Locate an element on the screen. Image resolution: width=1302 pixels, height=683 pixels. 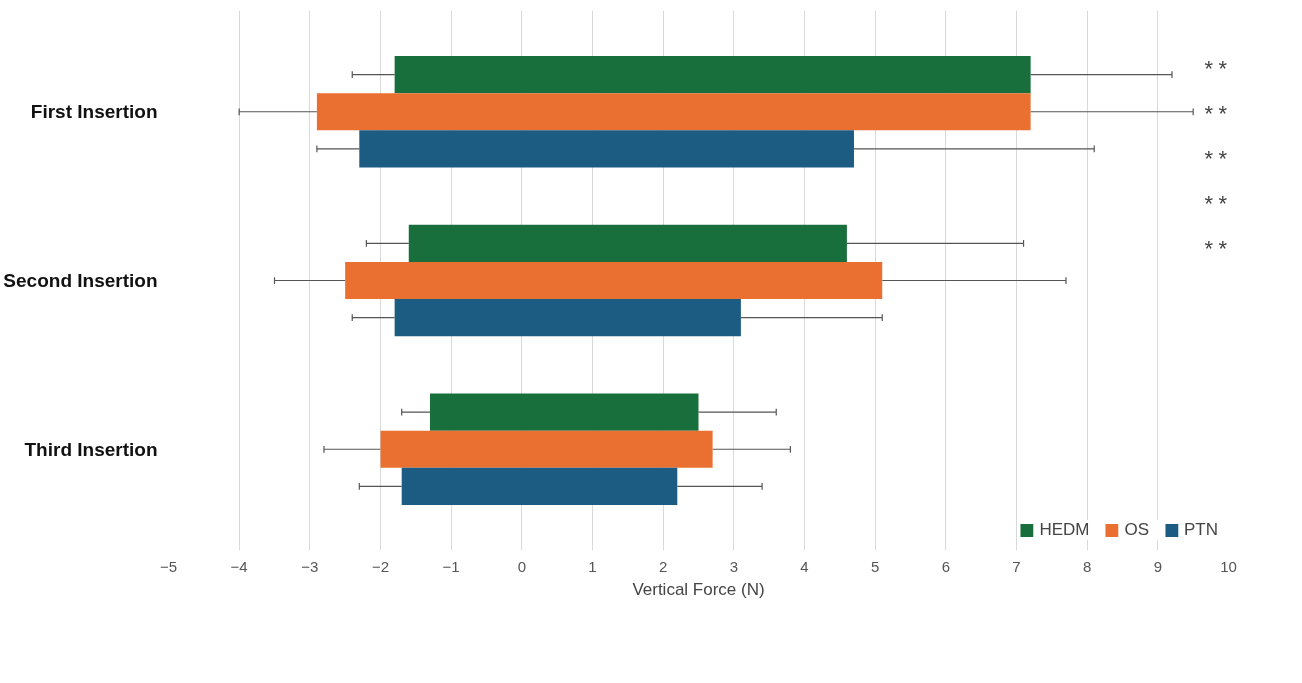
x-tick-label: 10 is located at coordinates (1228, 566).